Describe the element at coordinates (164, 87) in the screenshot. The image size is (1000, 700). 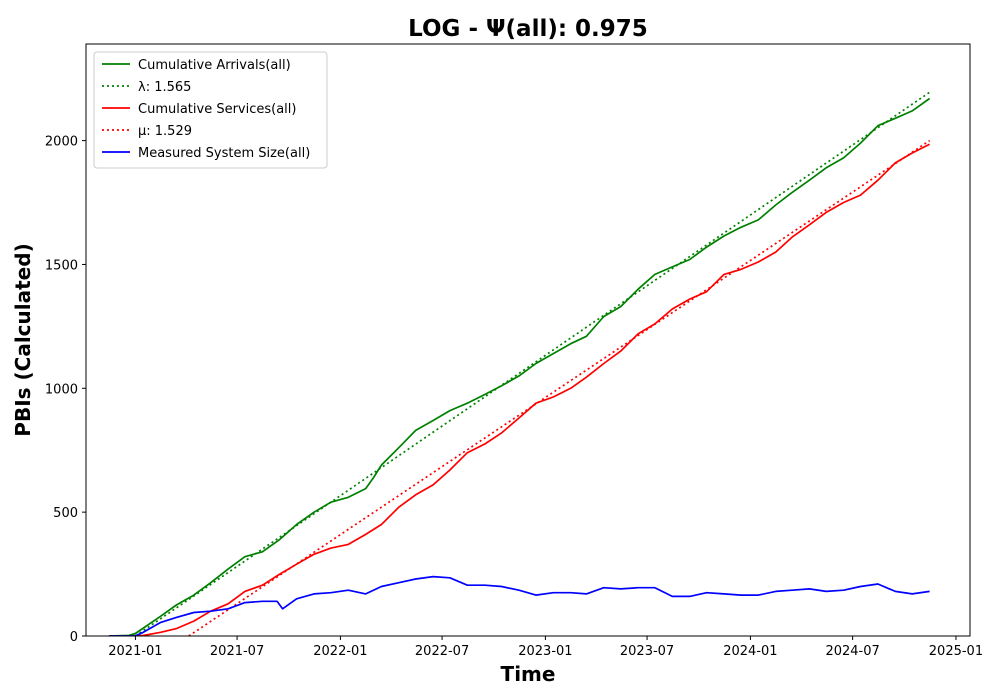
I see `legend-label-1: λ: 1.565` at that location.